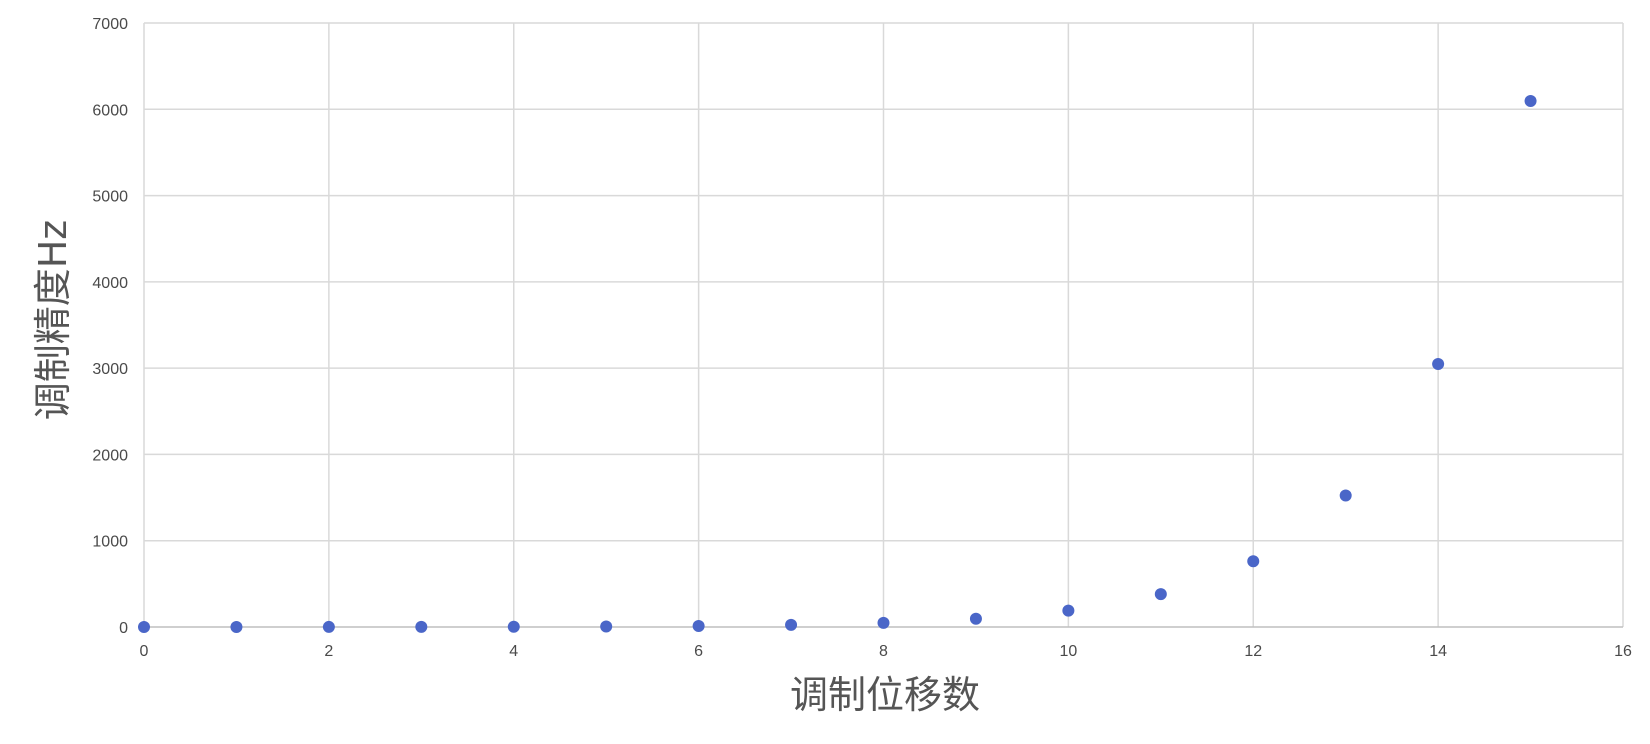 This screenshot has height=744, width=1650. What do you see at coordinates (1253, 651) in the screenshot?
I see `x-tick-label: 12` at bounding box center [1253, 651].